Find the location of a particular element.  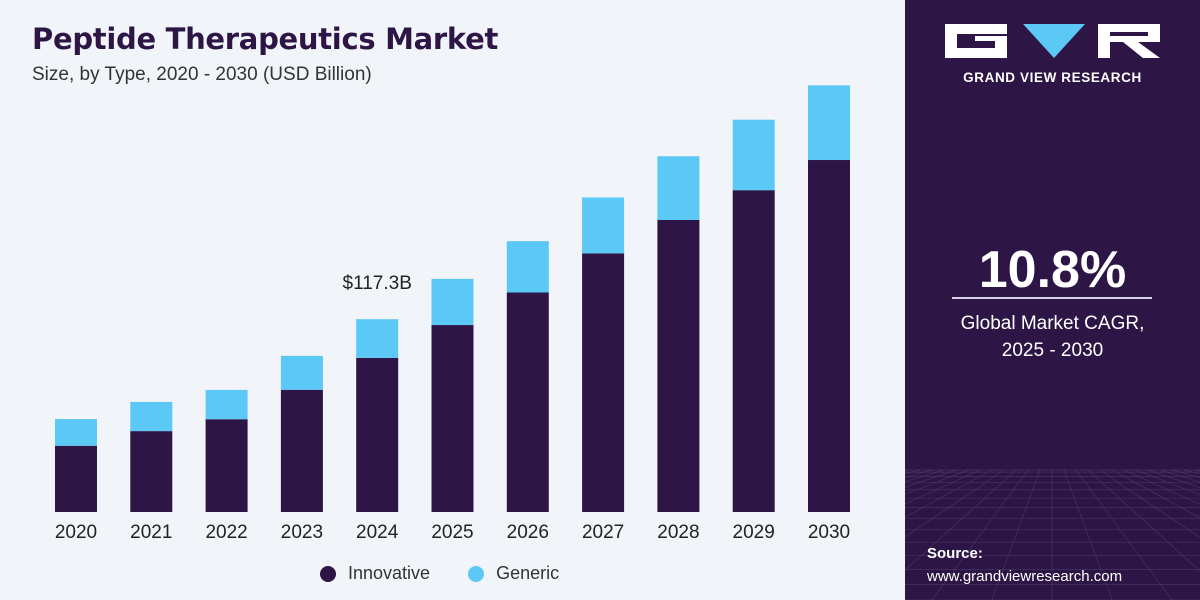

cagr-divider is located at coordinates (1052, 298).